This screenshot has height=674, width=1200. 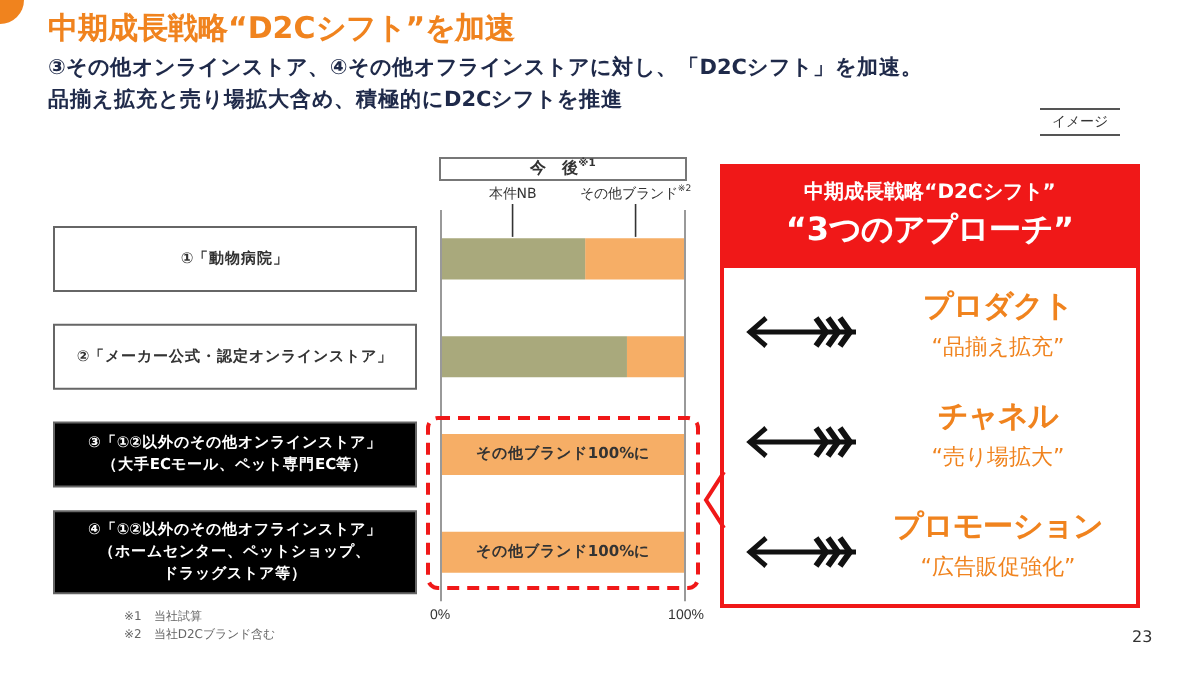 I want to click on text: “品揃え拡充”, so click(x=998, y=347).